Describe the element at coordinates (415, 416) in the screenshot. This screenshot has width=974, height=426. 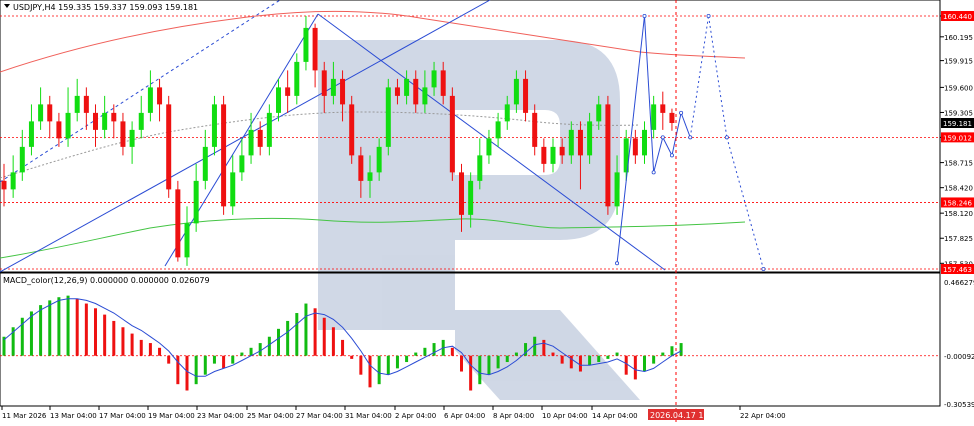
I see `time-tick-label: 2 Apr 04:00` at that location.